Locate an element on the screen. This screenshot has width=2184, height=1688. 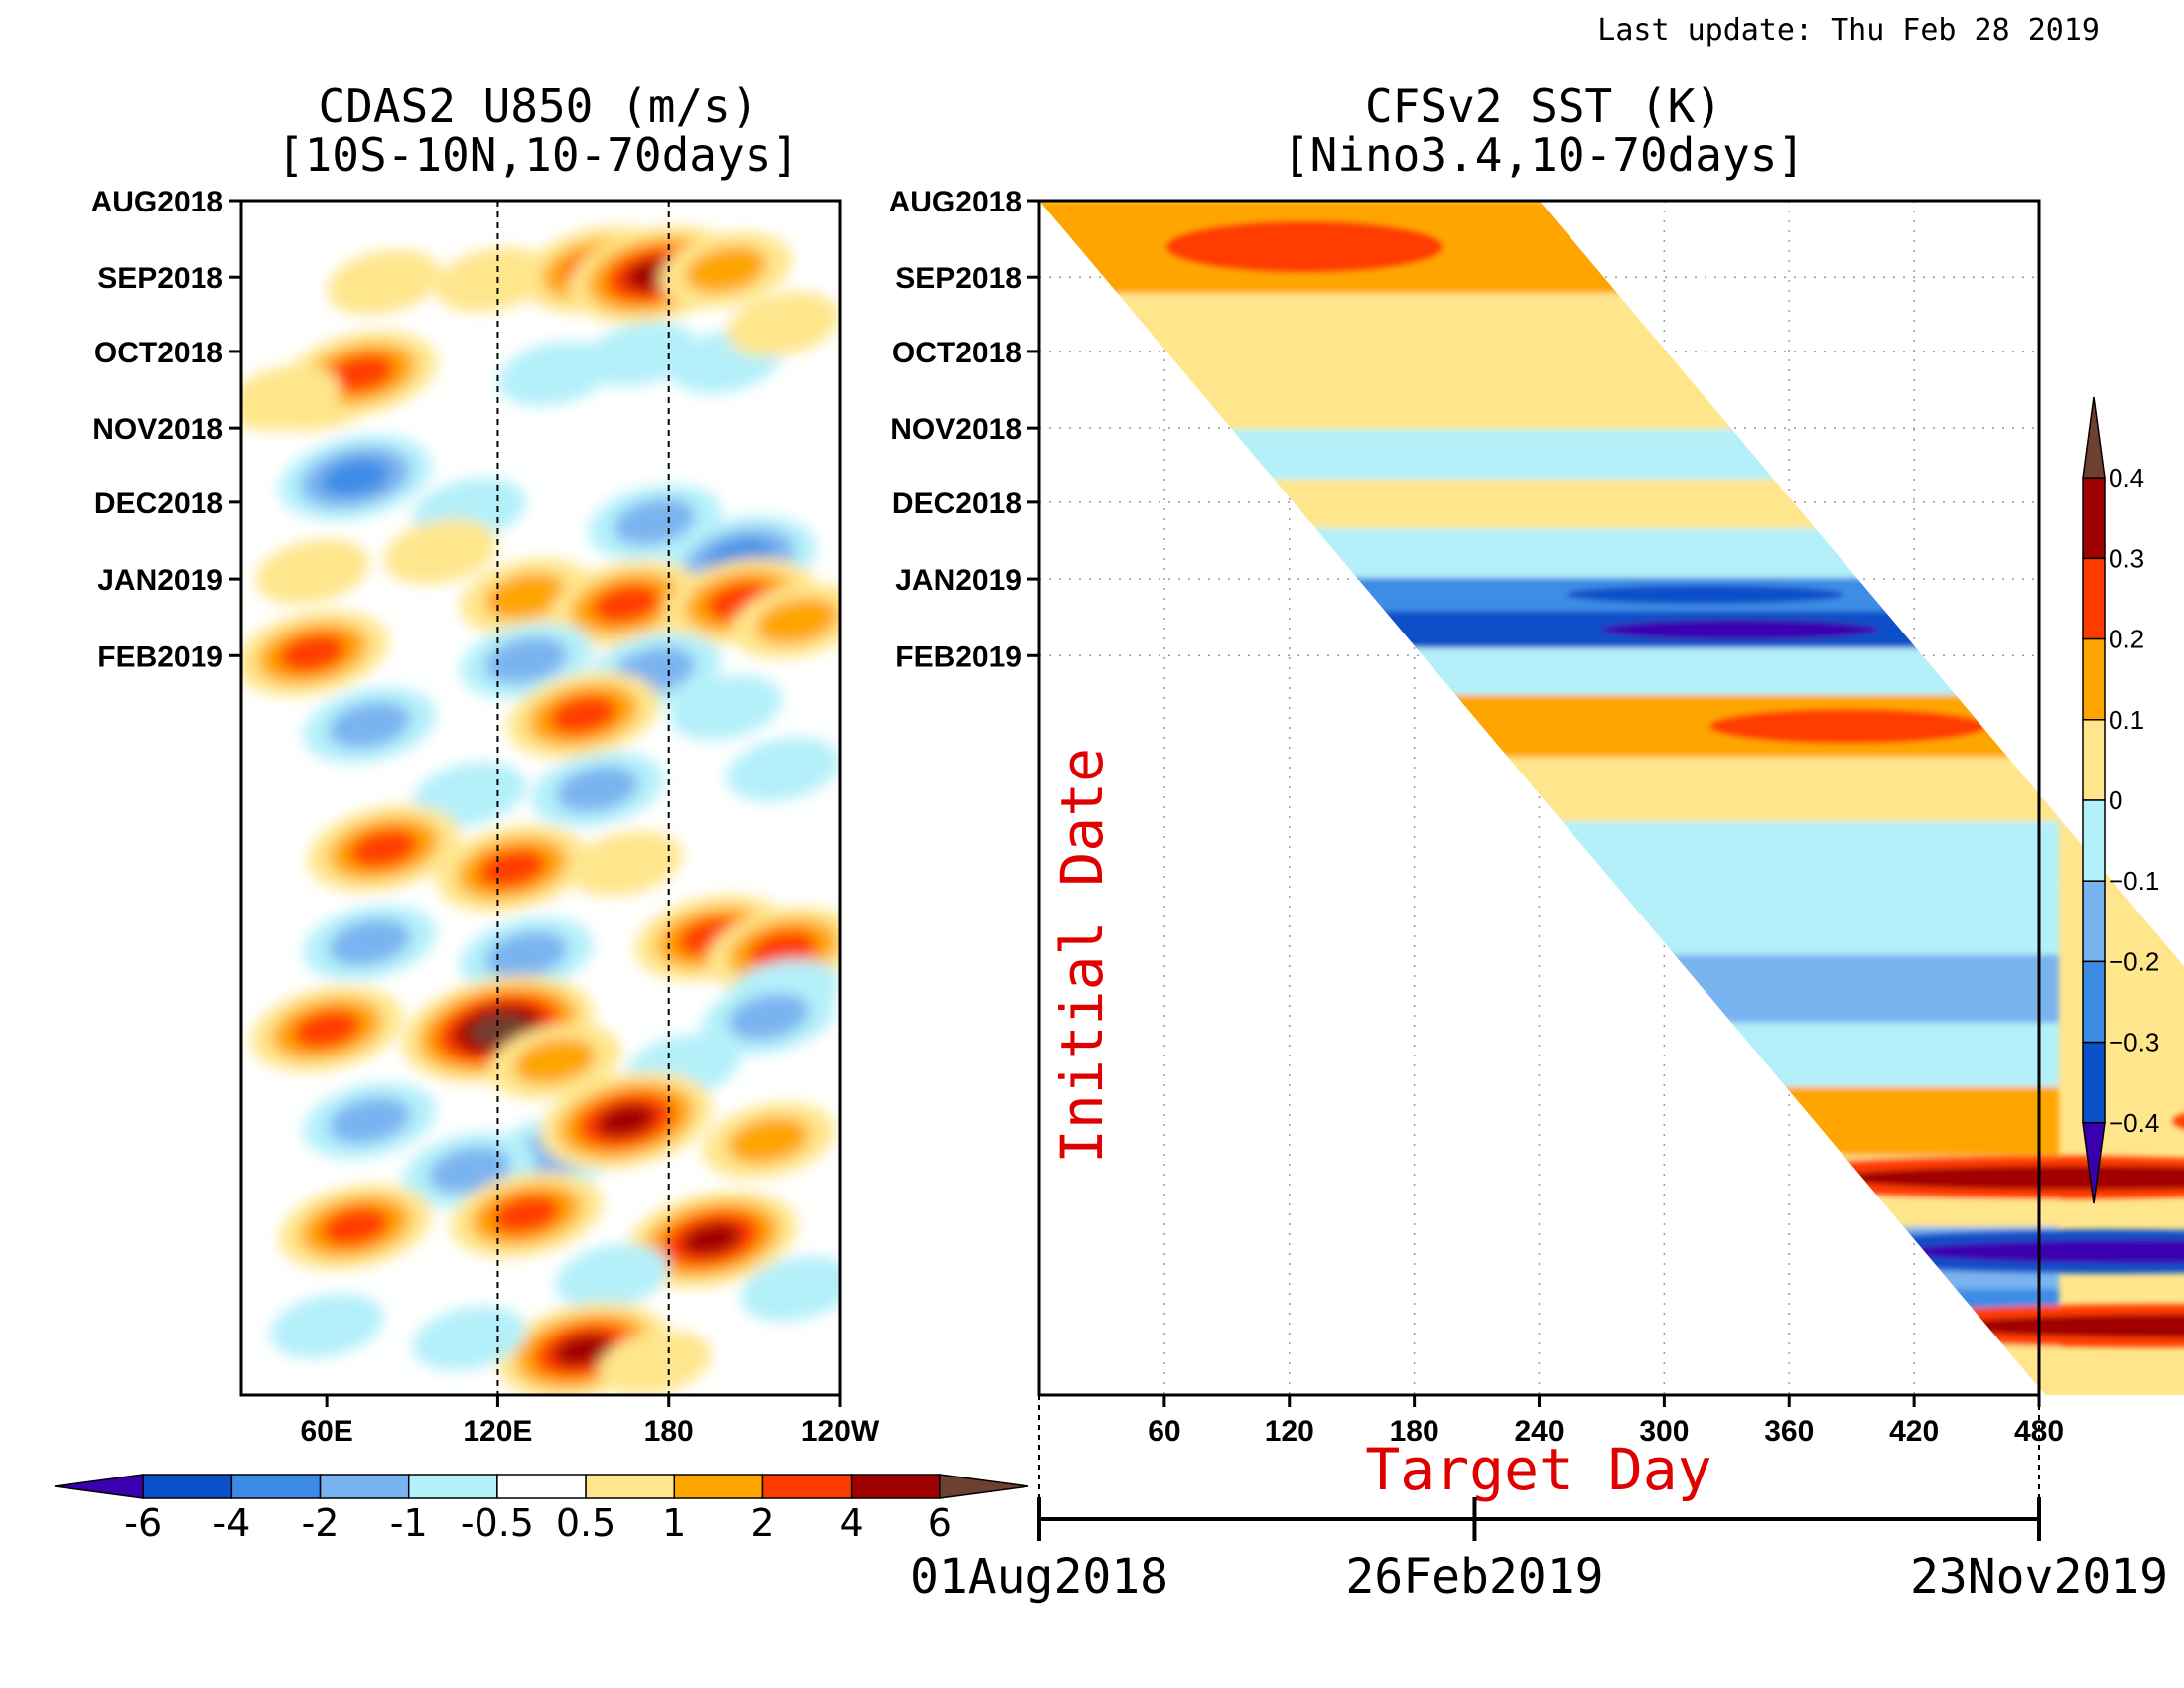
sst-xtick-label: 480 is located at coordinates (2039, 1431).